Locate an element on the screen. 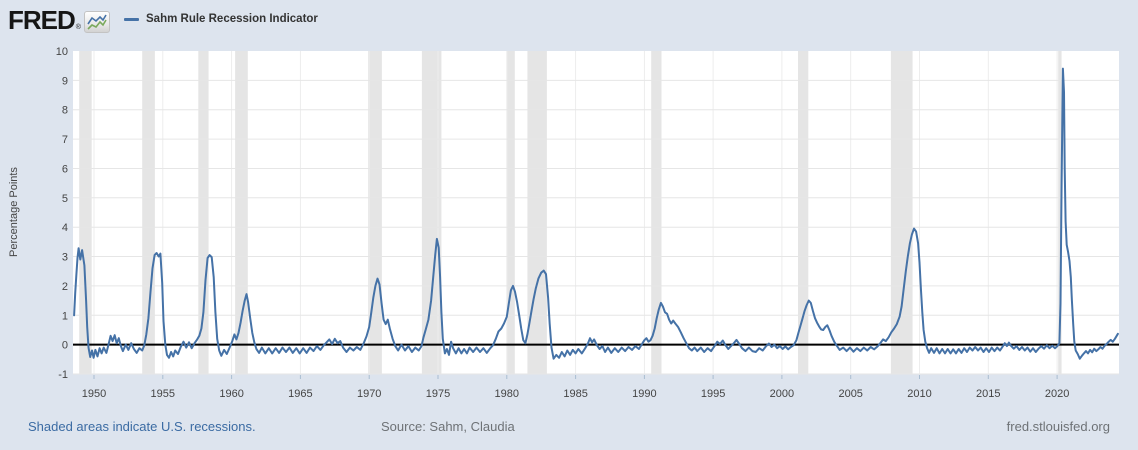 The height and width of the screenshot is (450, 1138). series-color-dash-icon is located at coordinates (131, 19).